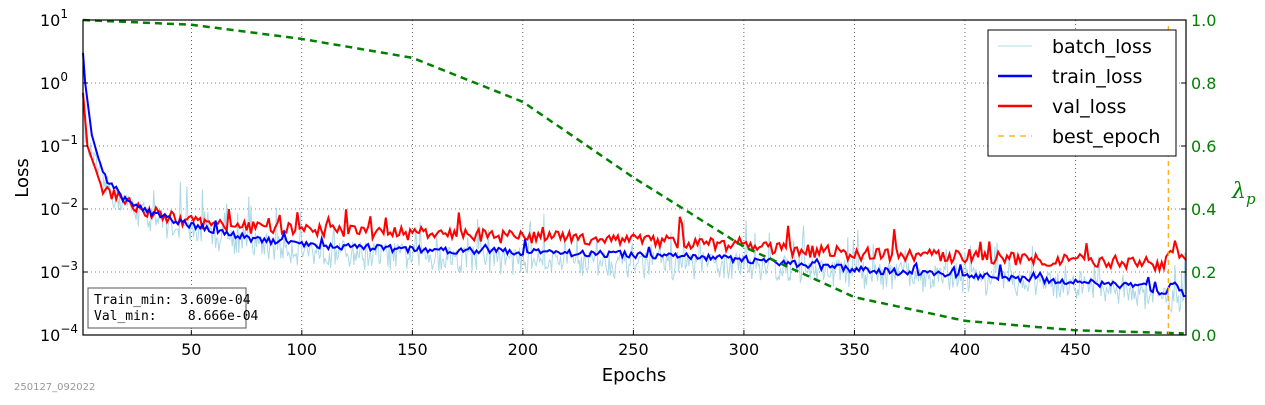 The height and width of the screenshot is (405, 1265). Describe the element at coordinates (1075, 349) in the screenshot. I see `x-tick-label: 450` at that location.